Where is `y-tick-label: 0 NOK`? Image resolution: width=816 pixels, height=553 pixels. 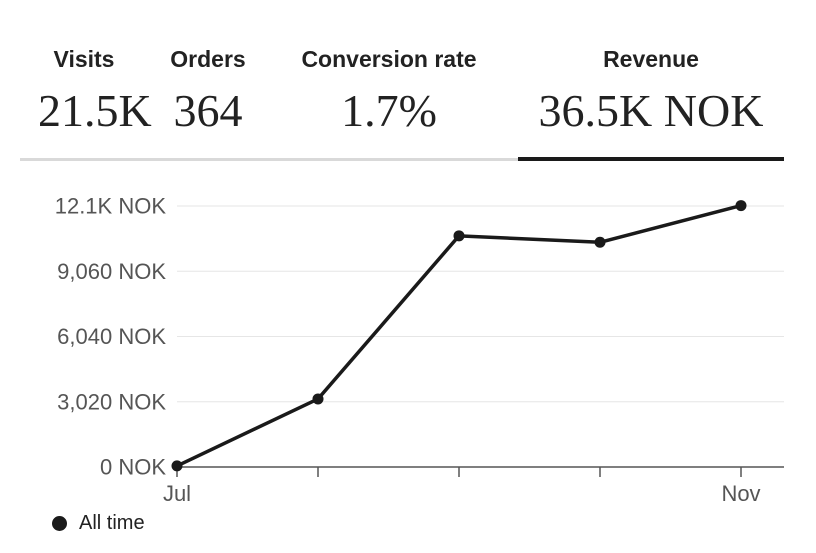
y-tick-label: 0 NOK is located at coordinates (133, 467).